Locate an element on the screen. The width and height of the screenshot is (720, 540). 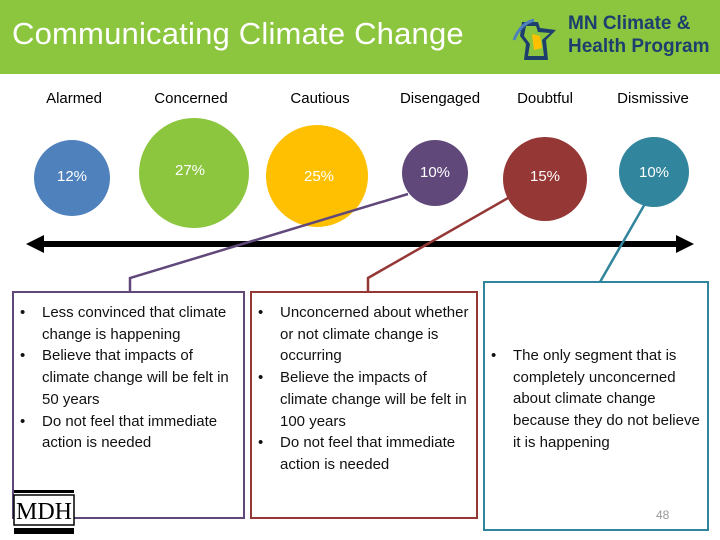
mdh-logo: MDH is located at coordinates (44, 512).